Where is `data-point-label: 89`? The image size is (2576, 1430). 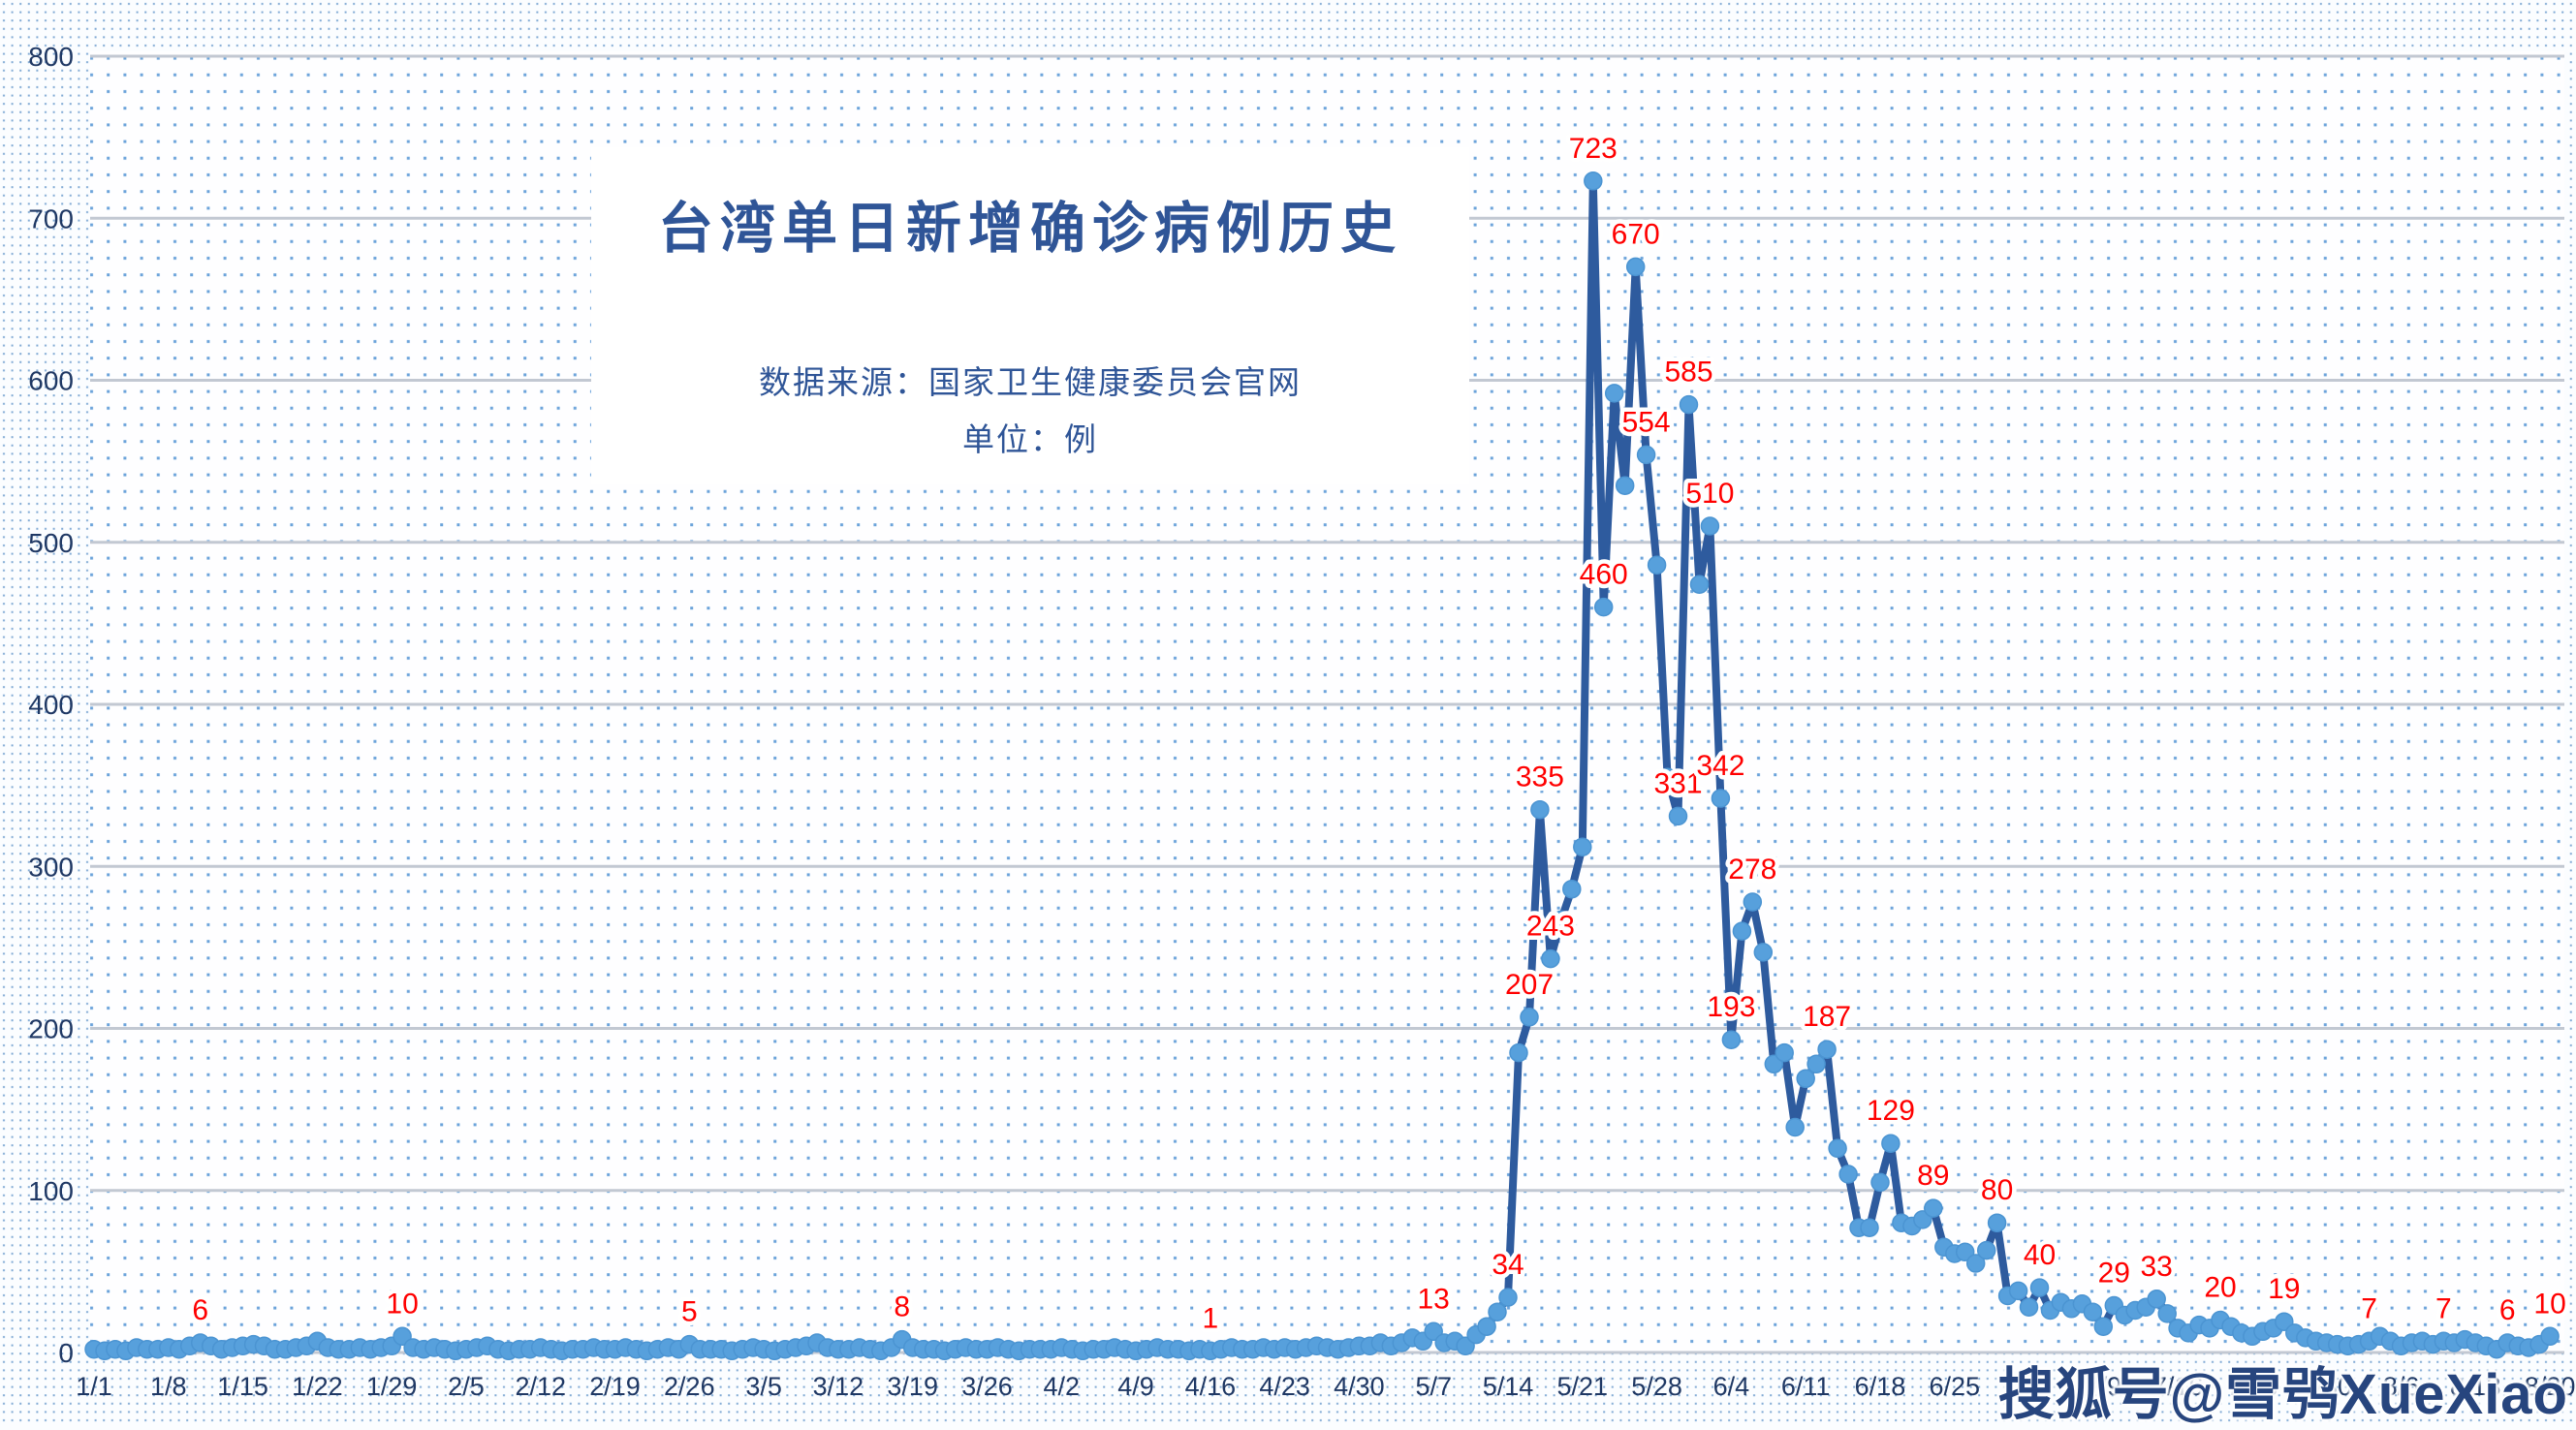 data-point-label: 89 is located at coordinates (1933, 1176).